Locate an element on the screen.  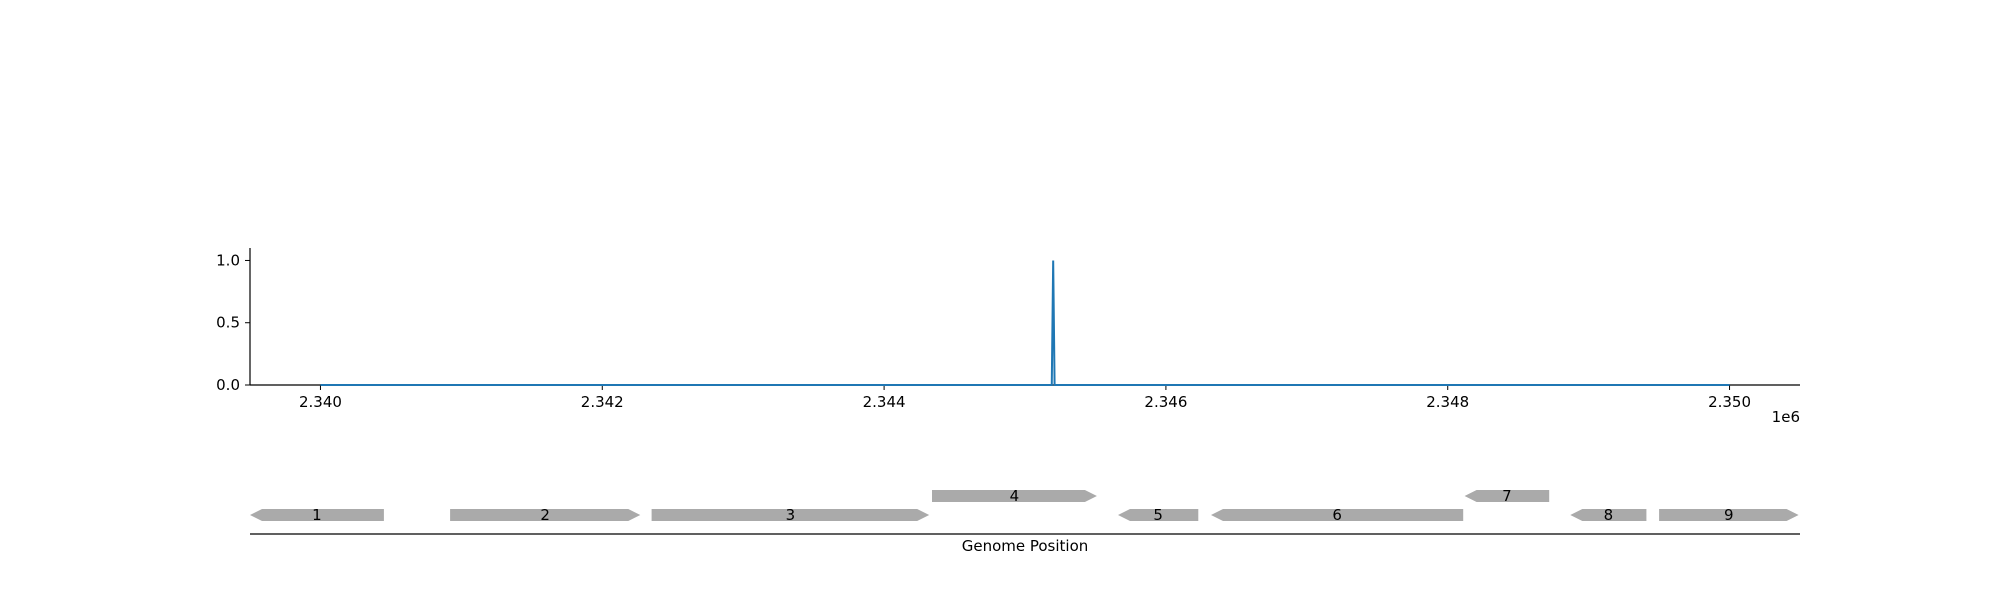
gene-label: 1 is located at coordinates (317, 515).